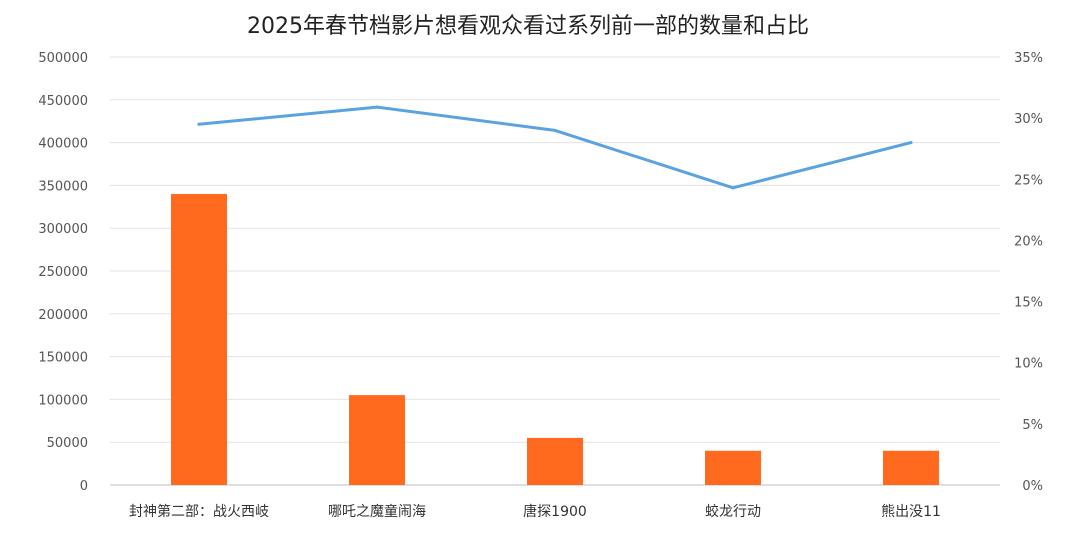  Describe the element at coordinates (1028, 272) in the screenshot. I see `right-axis-ticks: 0% 5% 10% 15% 20% 25% 30% 35%` at that location.